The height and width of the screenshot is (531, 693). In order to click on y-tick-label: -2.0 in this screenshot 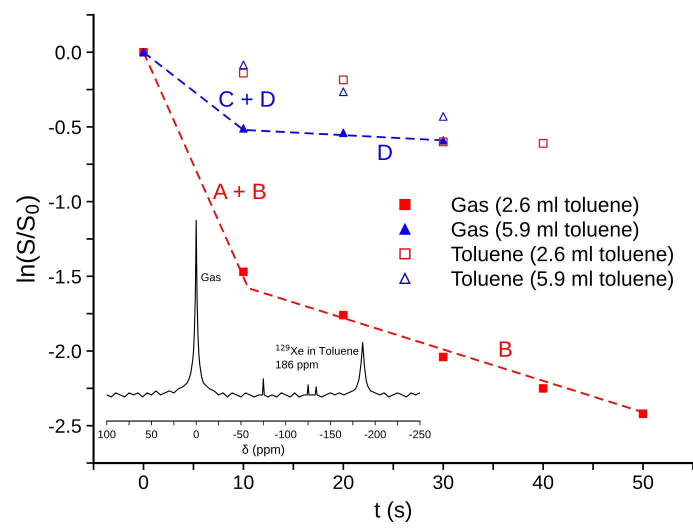, I will do `click(65, 351)`.